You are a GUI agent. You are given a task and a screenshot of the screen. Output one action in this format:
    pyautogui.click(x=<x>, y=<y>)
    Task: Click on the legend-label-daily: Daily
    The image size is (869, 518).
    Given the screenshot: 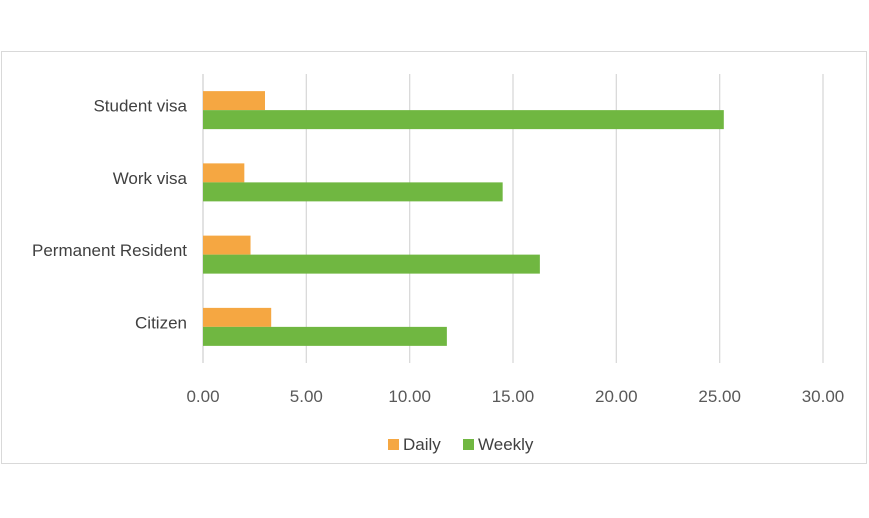 What is the action you would take?
    pyautogui.click(x=422, y=444)
    